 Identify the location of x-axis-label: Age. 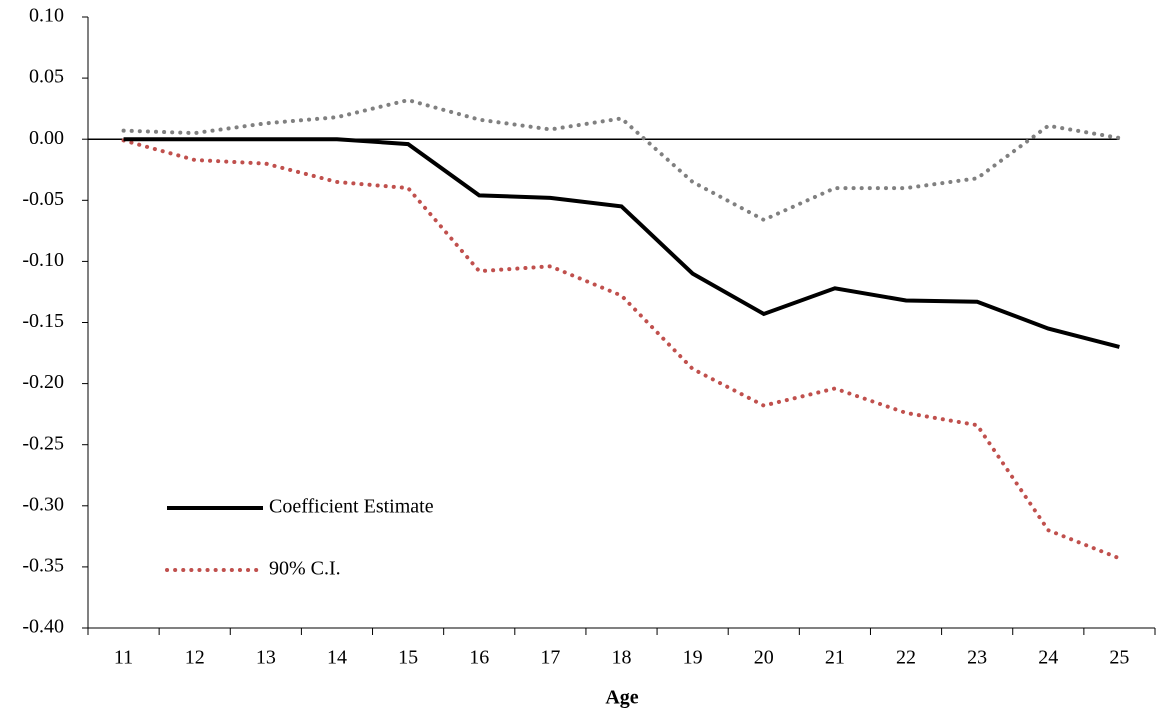
(621, 698).